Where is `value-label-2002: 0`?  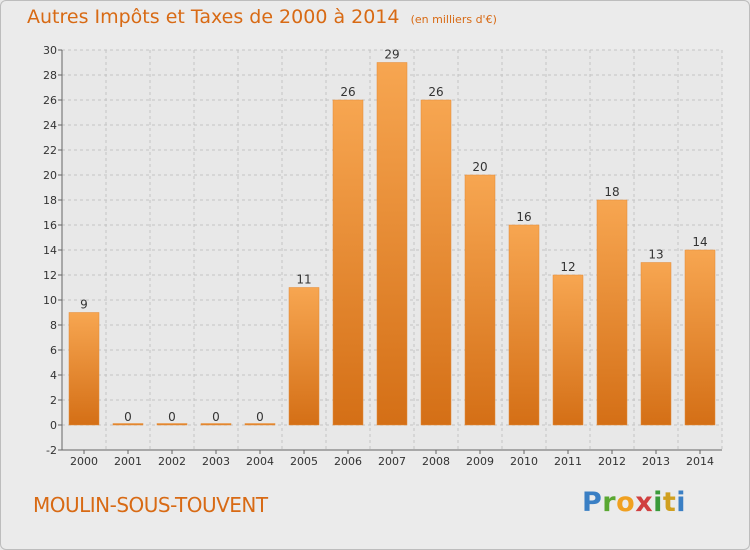
value-label-2002: 0 is located at coordinates (172, 417).